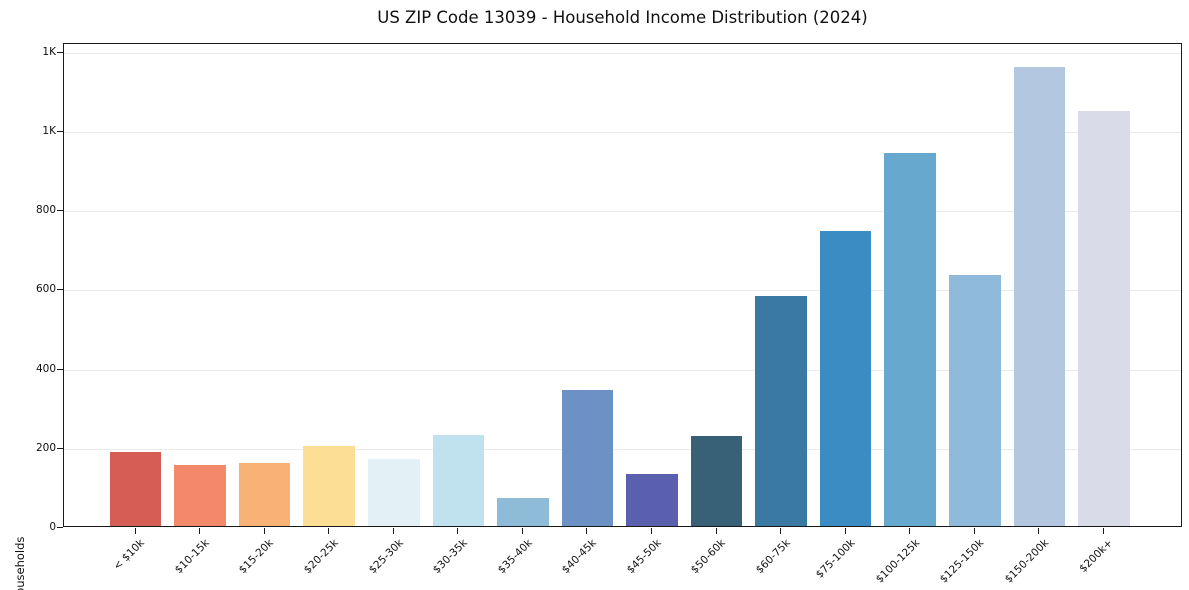 This screenshot has width=1189, height=590. What do you see at coordinates (386, 557) in the screenshot?
I see `x-tick-label: $25-30k` at bounding box center [386, 557].